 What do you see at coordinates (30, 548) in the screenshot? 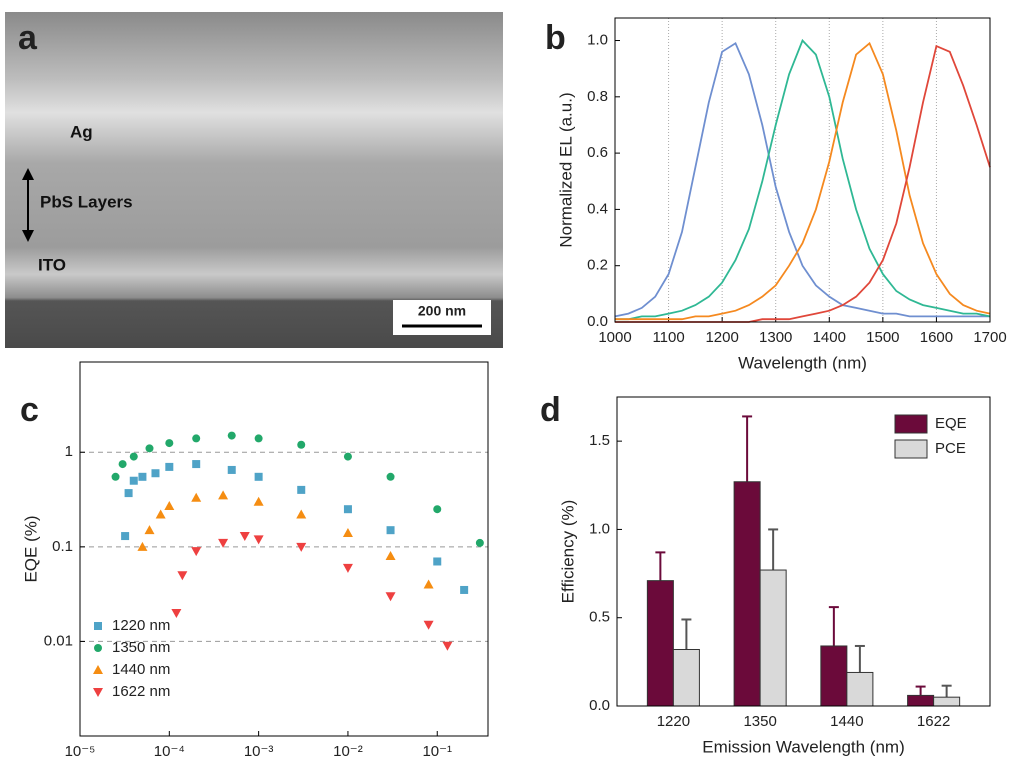
I see `y-axis-label: EQE (%)` at bounding box center [30, 548].